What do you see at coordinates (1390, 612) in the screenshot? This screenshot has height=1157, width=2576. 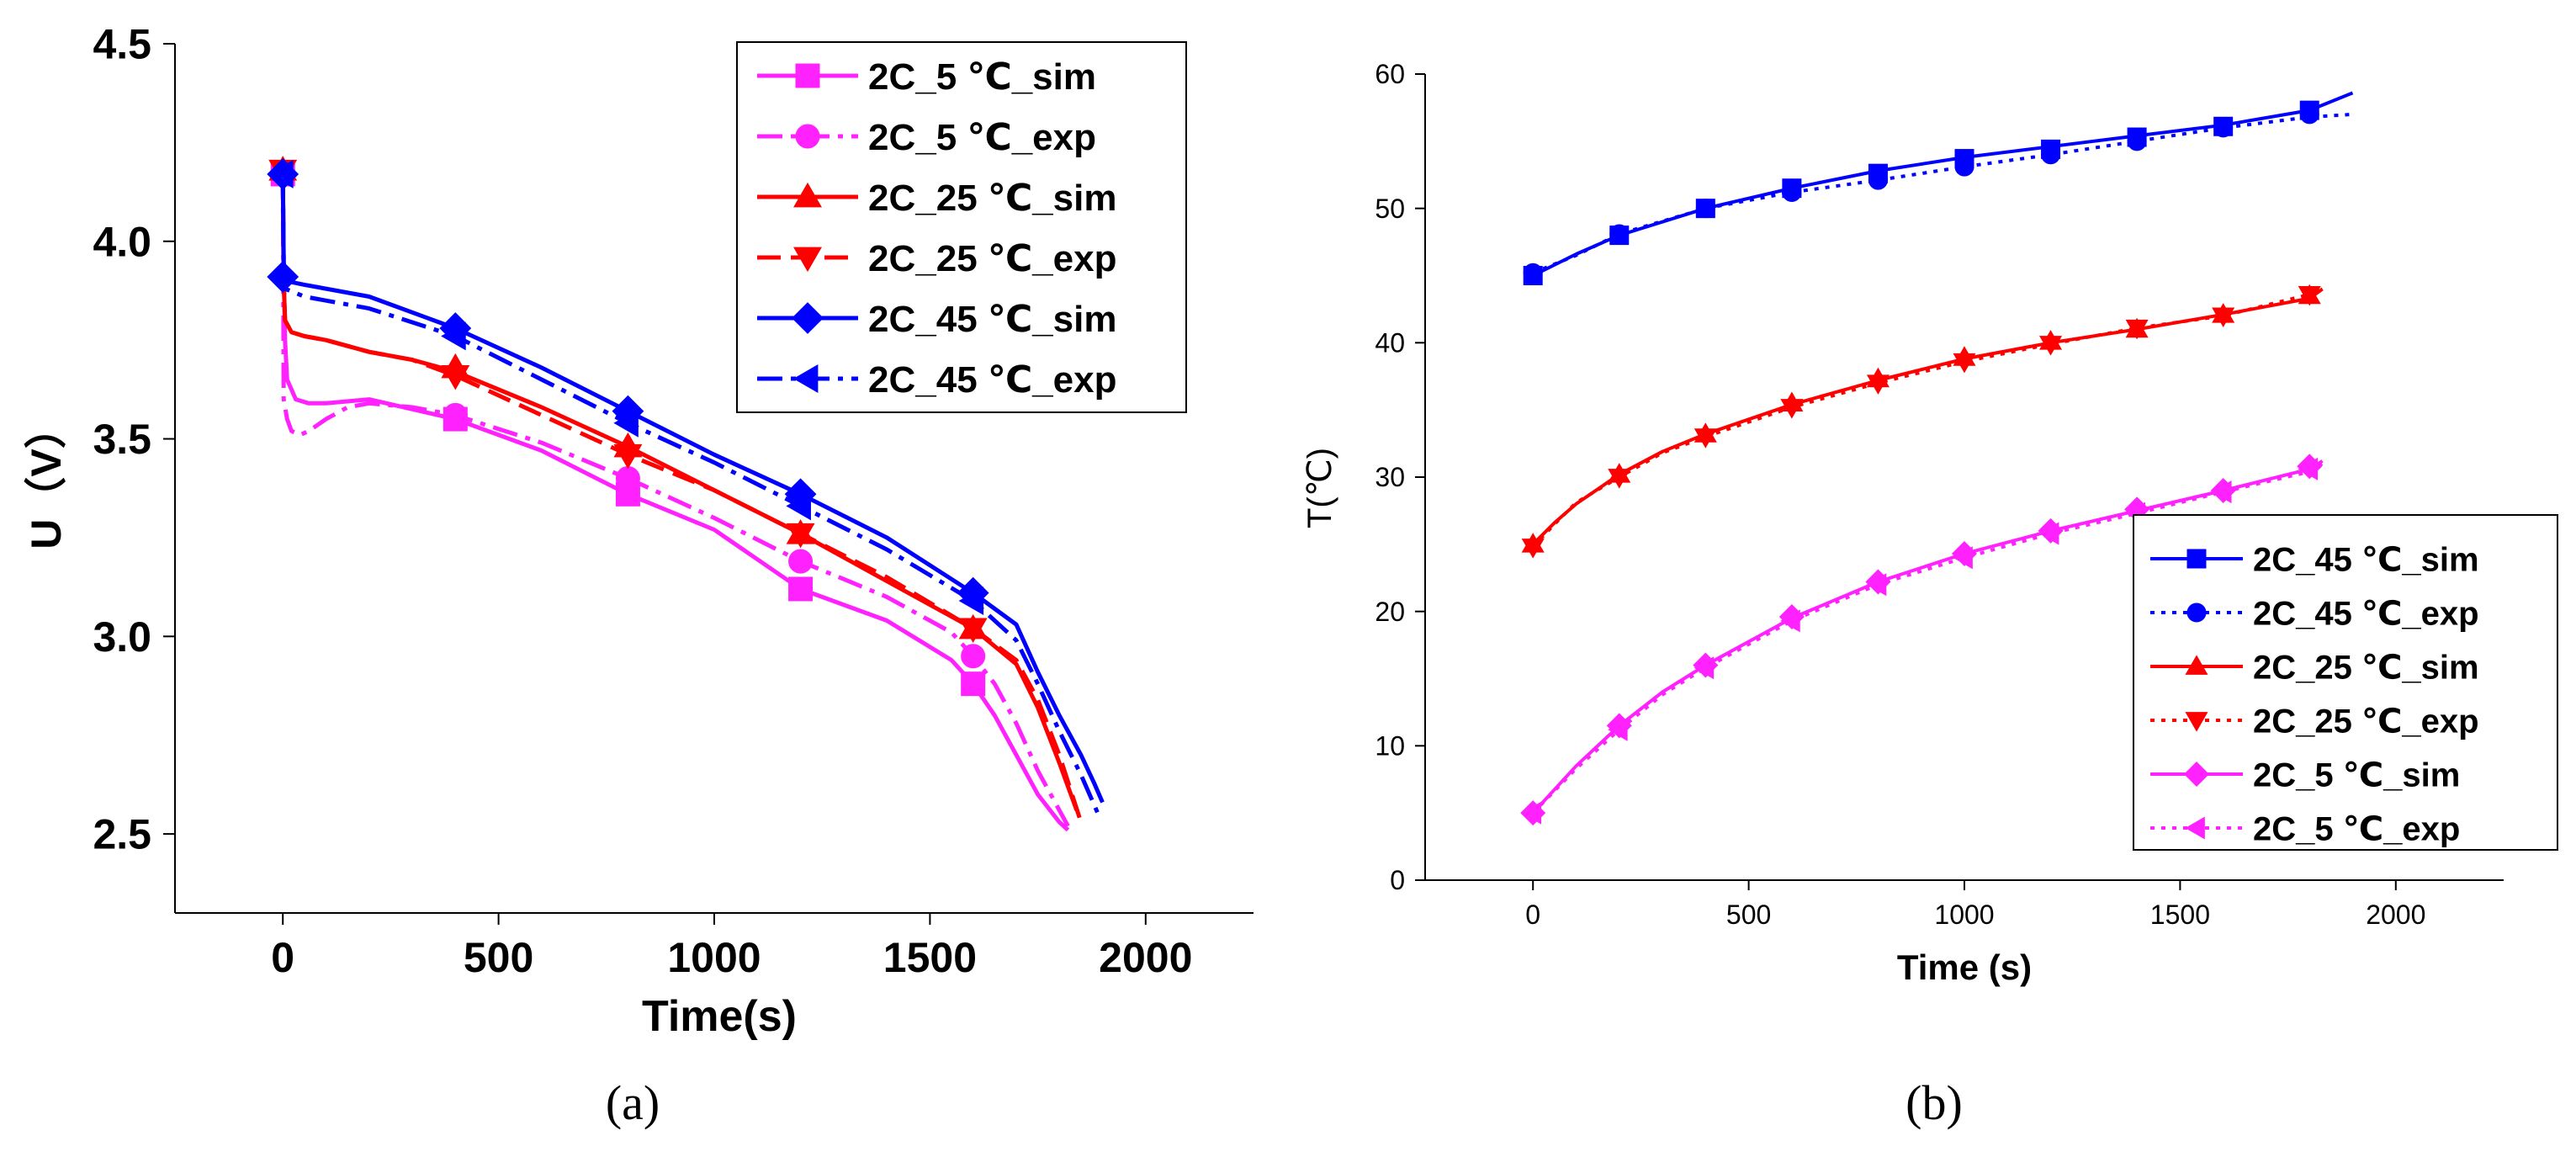 I see `y-tick-label: 20` at bounding box center [1390, 612].